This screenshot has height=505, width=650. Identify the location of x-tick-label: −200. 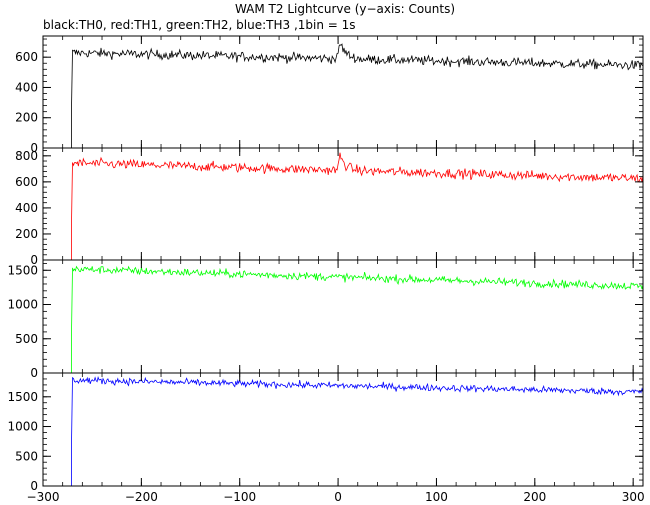
(141, 497).